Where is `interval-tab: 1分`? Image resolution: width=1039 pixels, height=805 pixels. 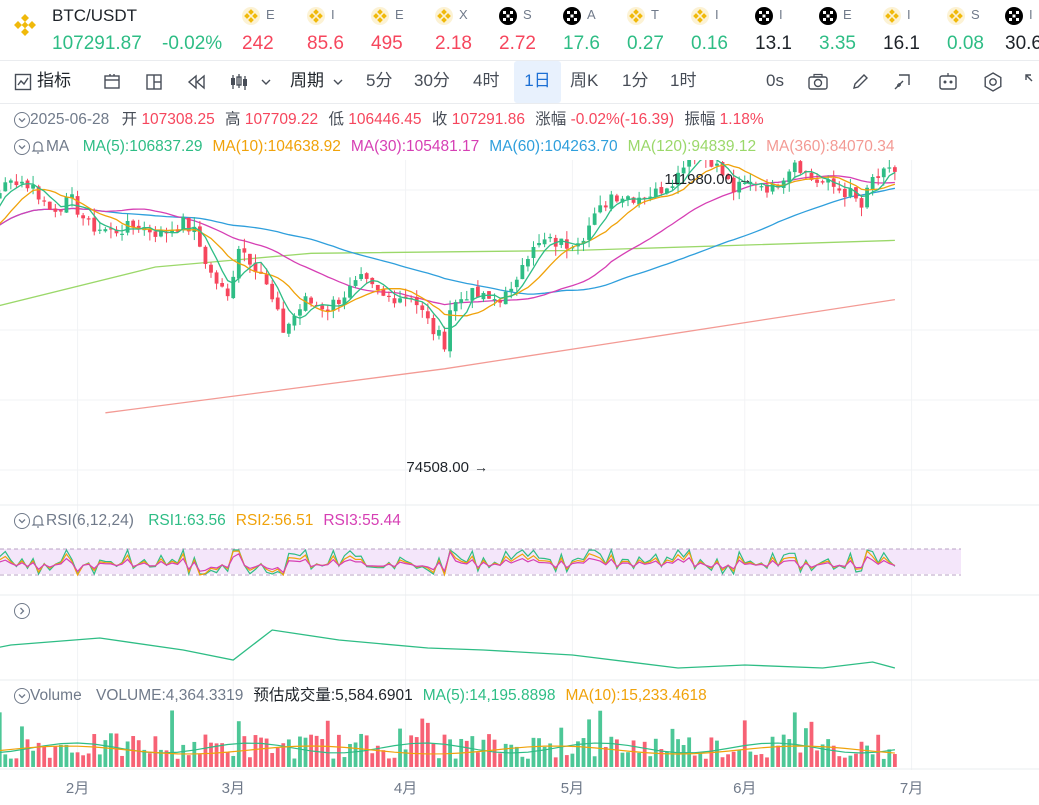 interval-tab: 1分 is located at coordinates (635, 80).